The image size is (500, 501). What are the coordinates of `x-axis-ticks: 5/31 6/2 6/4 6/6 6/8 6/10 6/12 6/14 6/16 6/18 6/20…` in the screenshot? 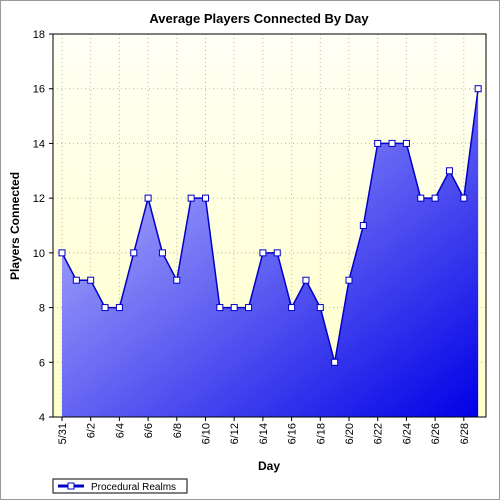 It's located at (264, 430).